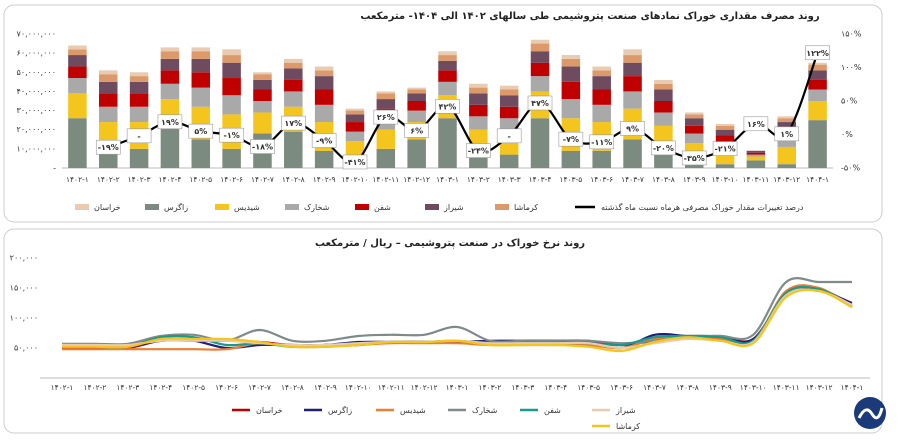 Image resolution: width=900 pixels, height=444 pixels. I want to click on y-tick-label: ۱۰,۰۰۰,۰۰۰, so click(36, 148).